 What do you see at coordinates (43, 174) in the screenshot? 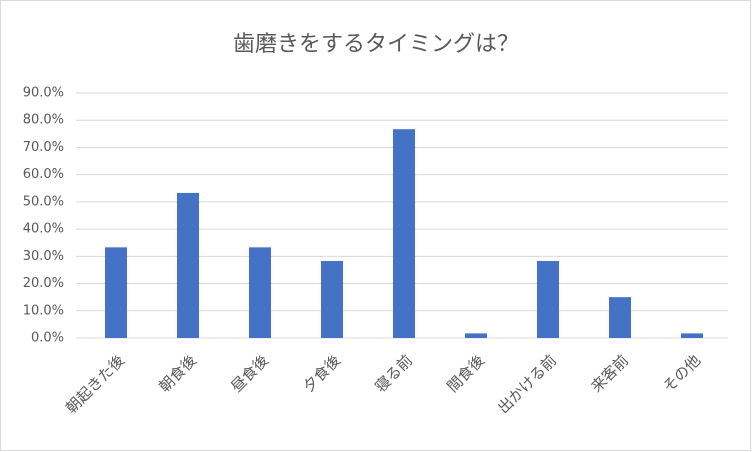
I see `y-tick-label: 60.0%` at bounding box center [43, 174].